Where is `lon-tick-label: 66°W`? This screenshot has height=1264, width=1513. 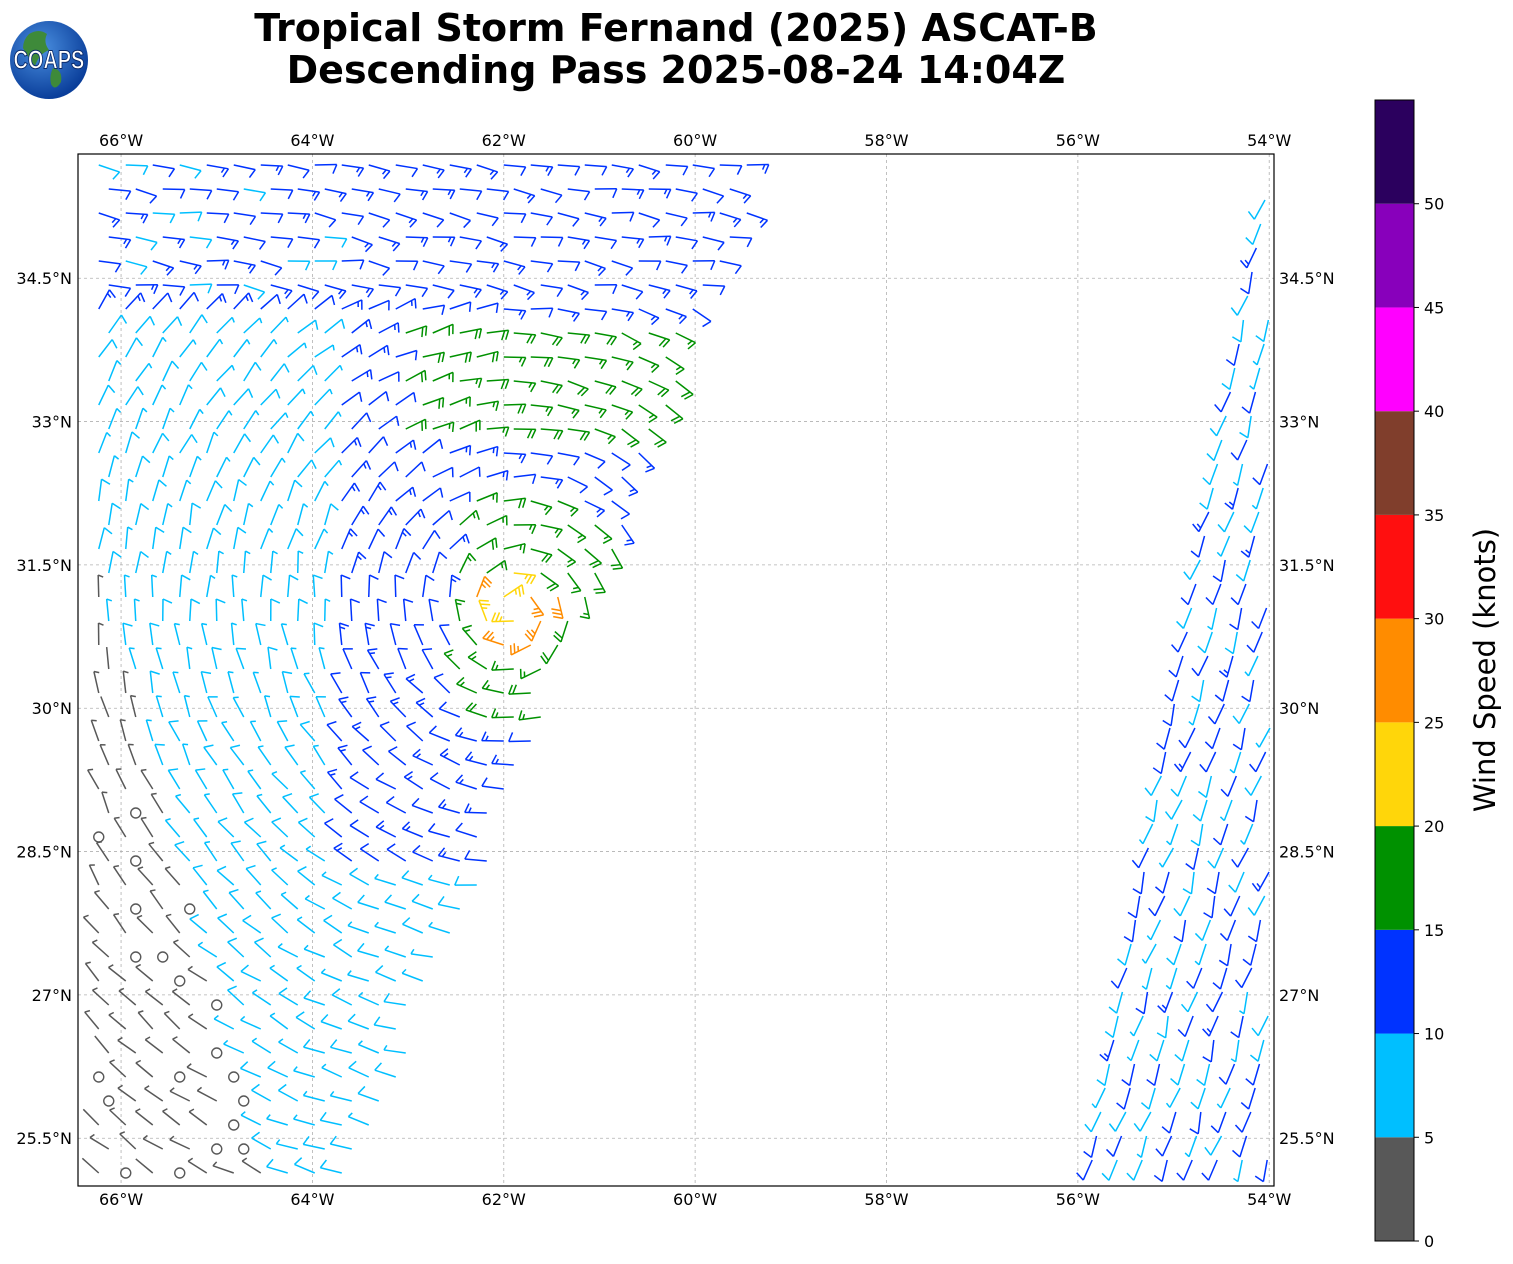 lon-tick-label: 66°W is located at coordinates (121, 140).